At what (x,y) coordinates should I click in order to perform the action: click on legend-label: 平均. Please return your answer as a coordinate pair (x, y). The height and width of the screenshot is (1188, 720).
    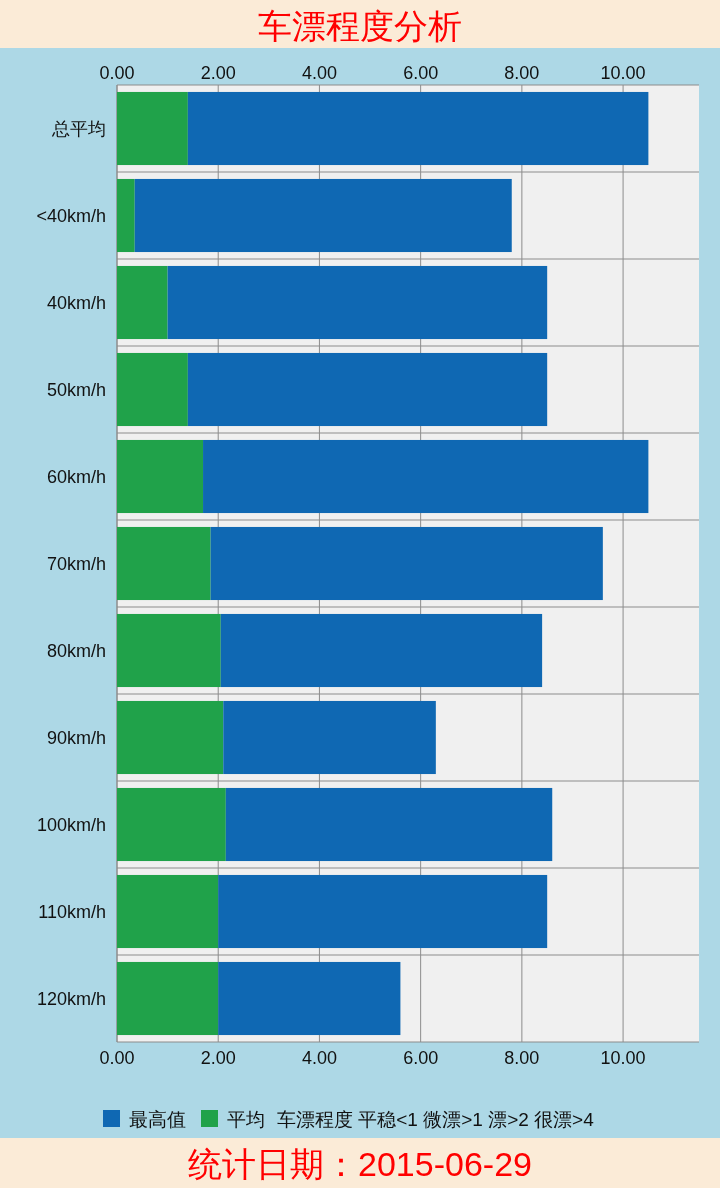
    Looking at the image, I should click on (246, 1119).